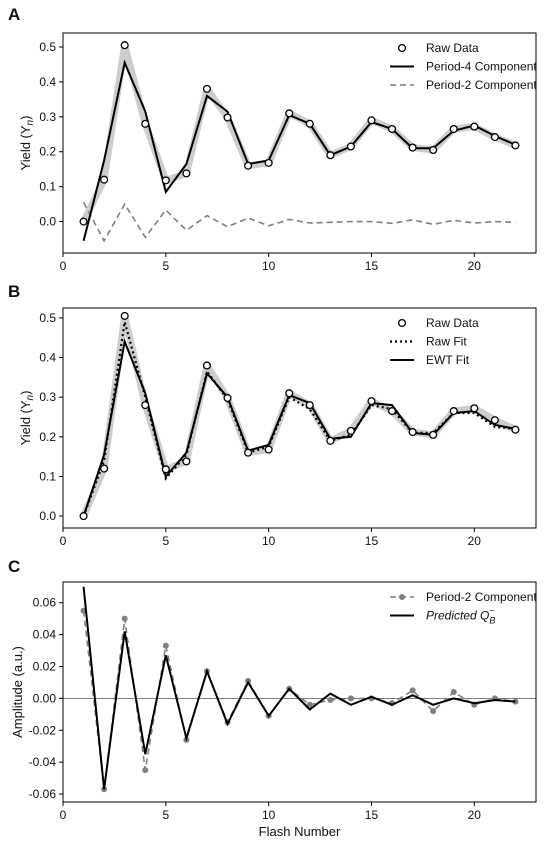 This screenshot has width=550, height=844. Describe the element at coordinates (43, 730) in the screenshot. I see `y-tick-label: -0.02` at that location.